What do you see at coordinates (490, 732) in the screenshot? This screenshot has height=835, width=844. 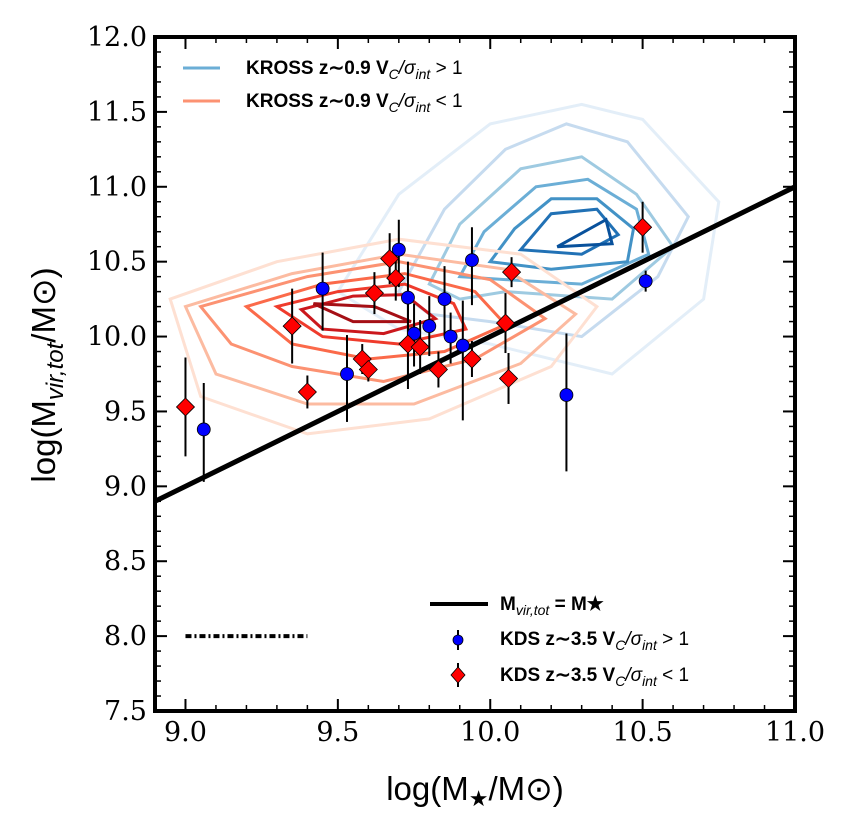 I see `x-tick-label: 10.0` at bounding box center [490, 732].